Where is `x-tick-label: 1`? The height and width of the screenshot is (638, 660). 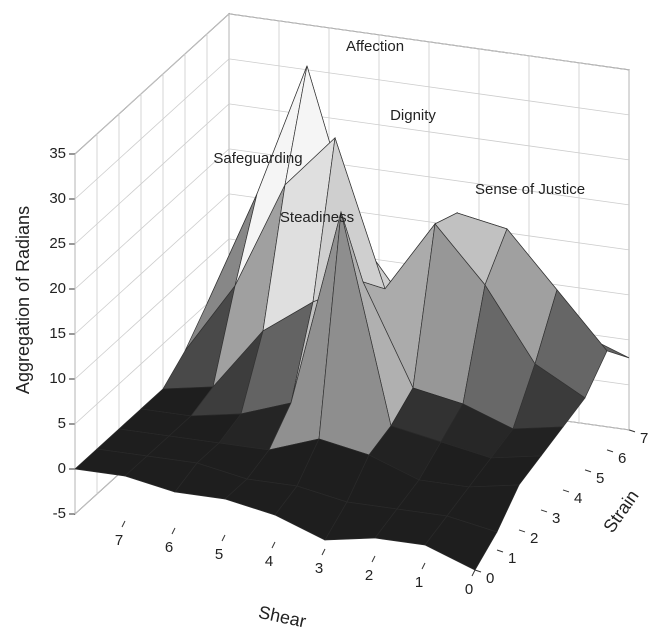 x-tick-label: 1 is located at coordinates (419, 582).